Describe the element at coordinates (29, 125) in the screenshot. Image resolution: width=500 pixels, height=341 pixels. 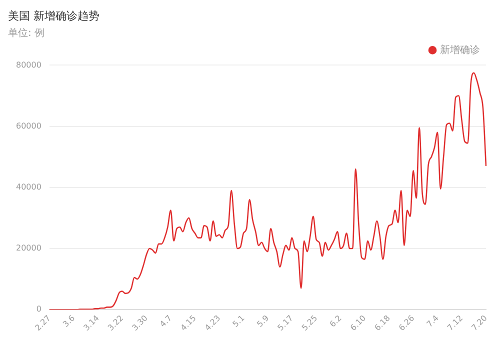
I see `y-tick-label: 60000` at that location.